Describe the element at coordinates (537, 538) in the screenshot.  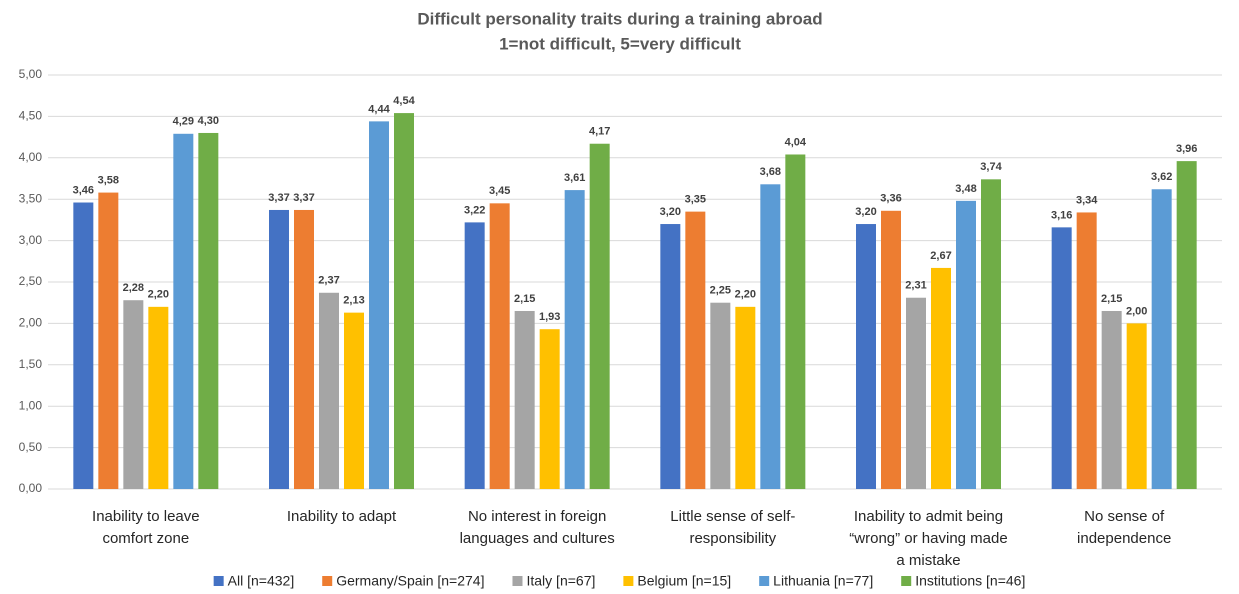
I see `x-tick-label: languages and cultures` at that location.